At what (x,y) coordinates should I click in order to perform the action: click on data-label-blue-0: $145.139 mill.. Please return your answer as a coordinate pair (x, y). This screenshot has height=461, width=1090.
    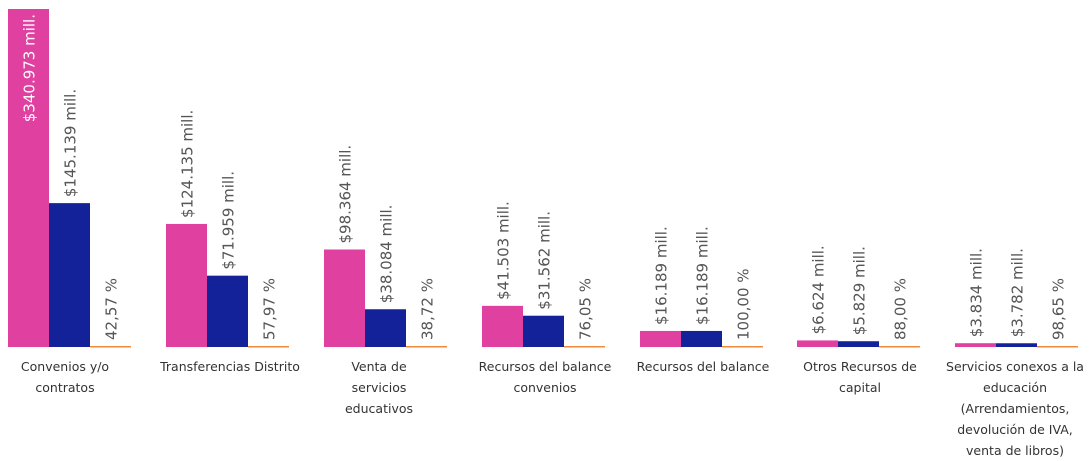
    Looking at the image, I should click on (71, 143).